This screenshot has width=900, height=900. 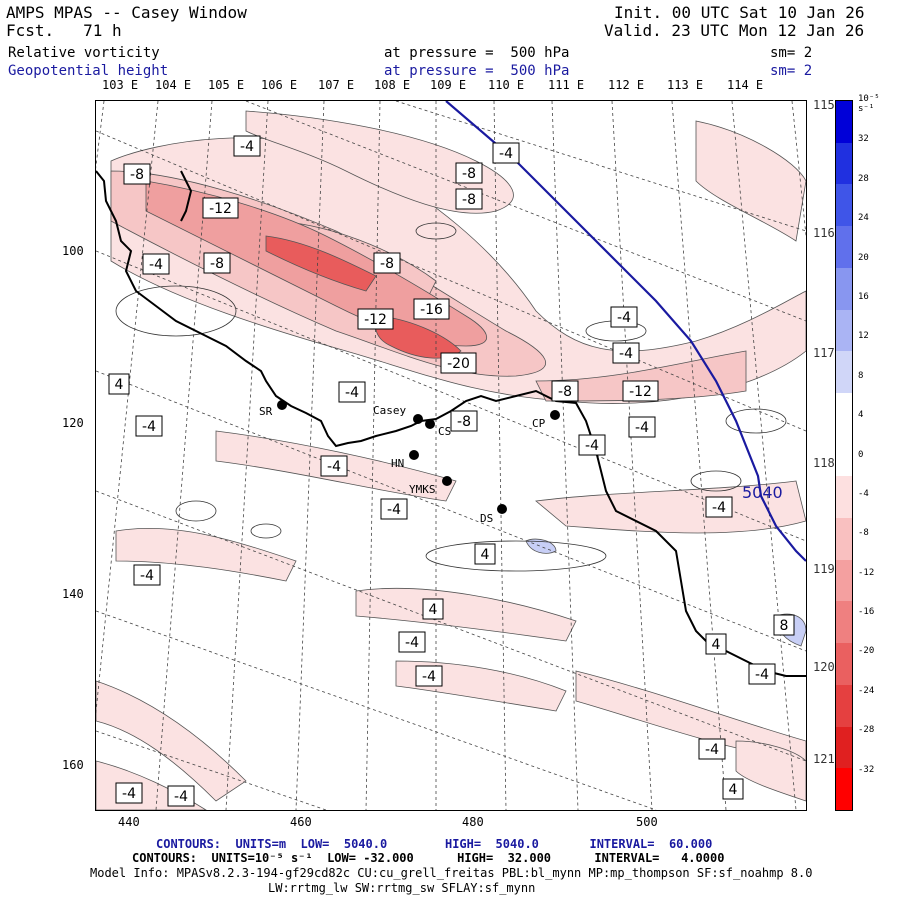 I want to click on colorbar-label: 16, so click(x=863, y=296).